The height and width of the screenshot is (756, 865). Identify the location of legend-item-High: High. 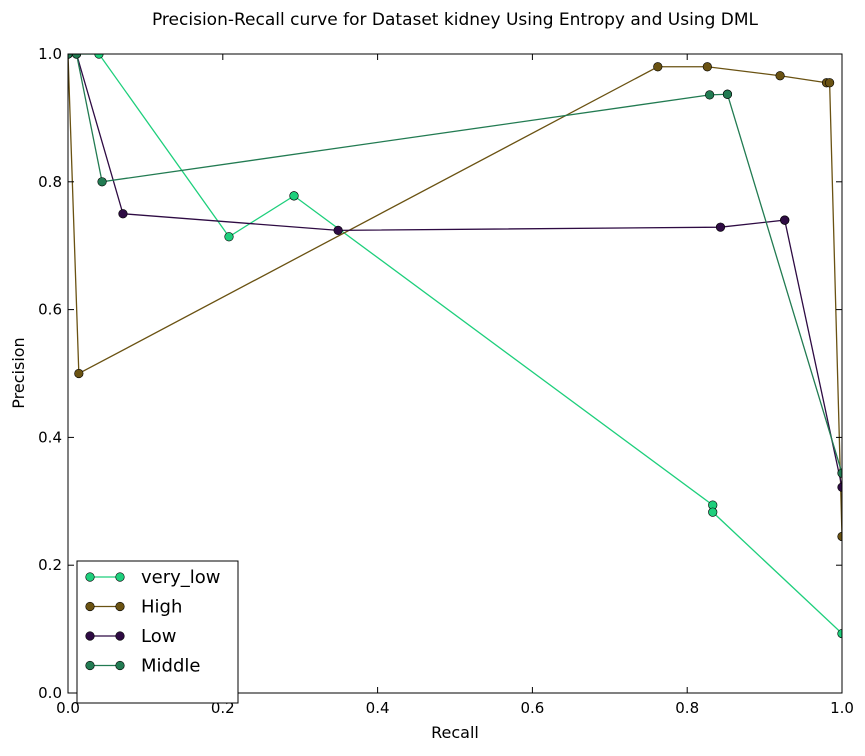
(133, 607).